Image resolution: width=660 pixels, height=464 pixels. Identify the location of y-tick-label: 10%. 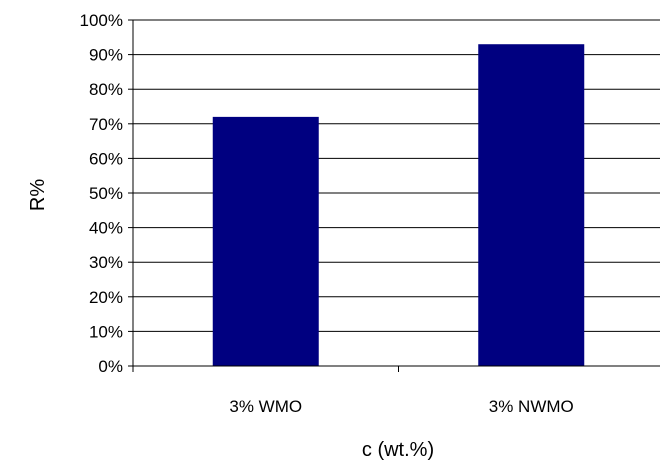
(106, 331).